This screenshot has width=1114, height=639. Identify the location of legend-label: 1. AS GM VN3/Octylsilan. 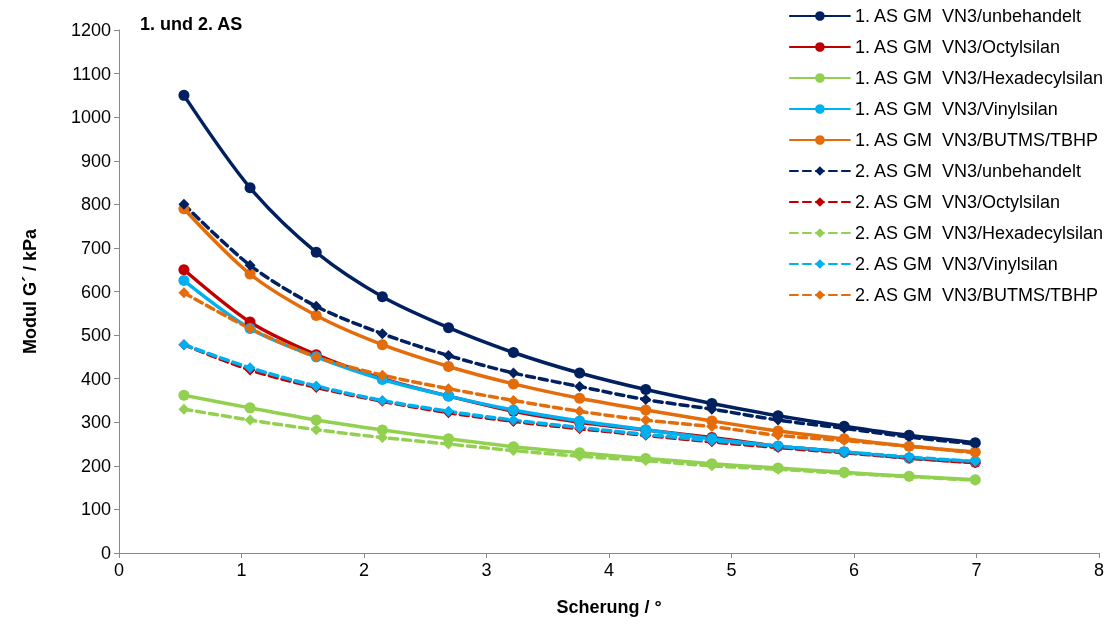
(957, 47).